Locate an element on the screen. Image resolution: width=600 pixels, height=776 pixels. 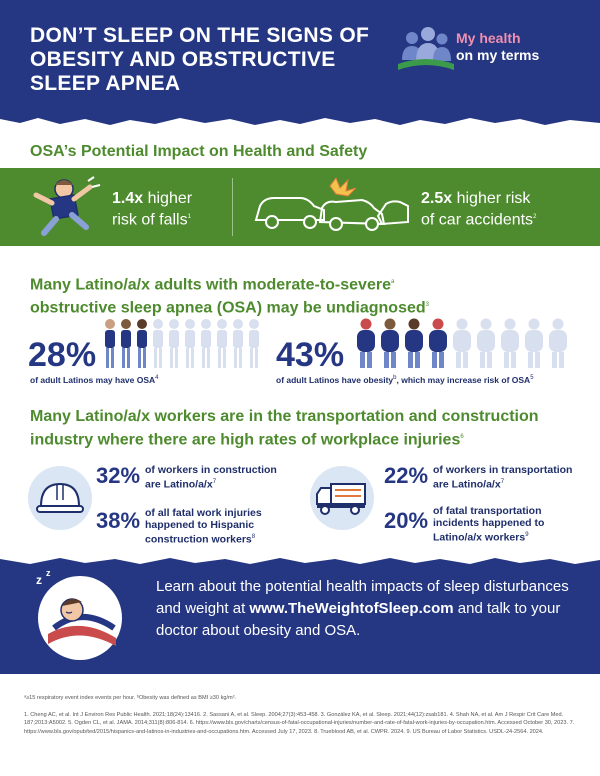
osa-caption: of adult Latinos may have OSA4 is located at coordinates (94, 380).